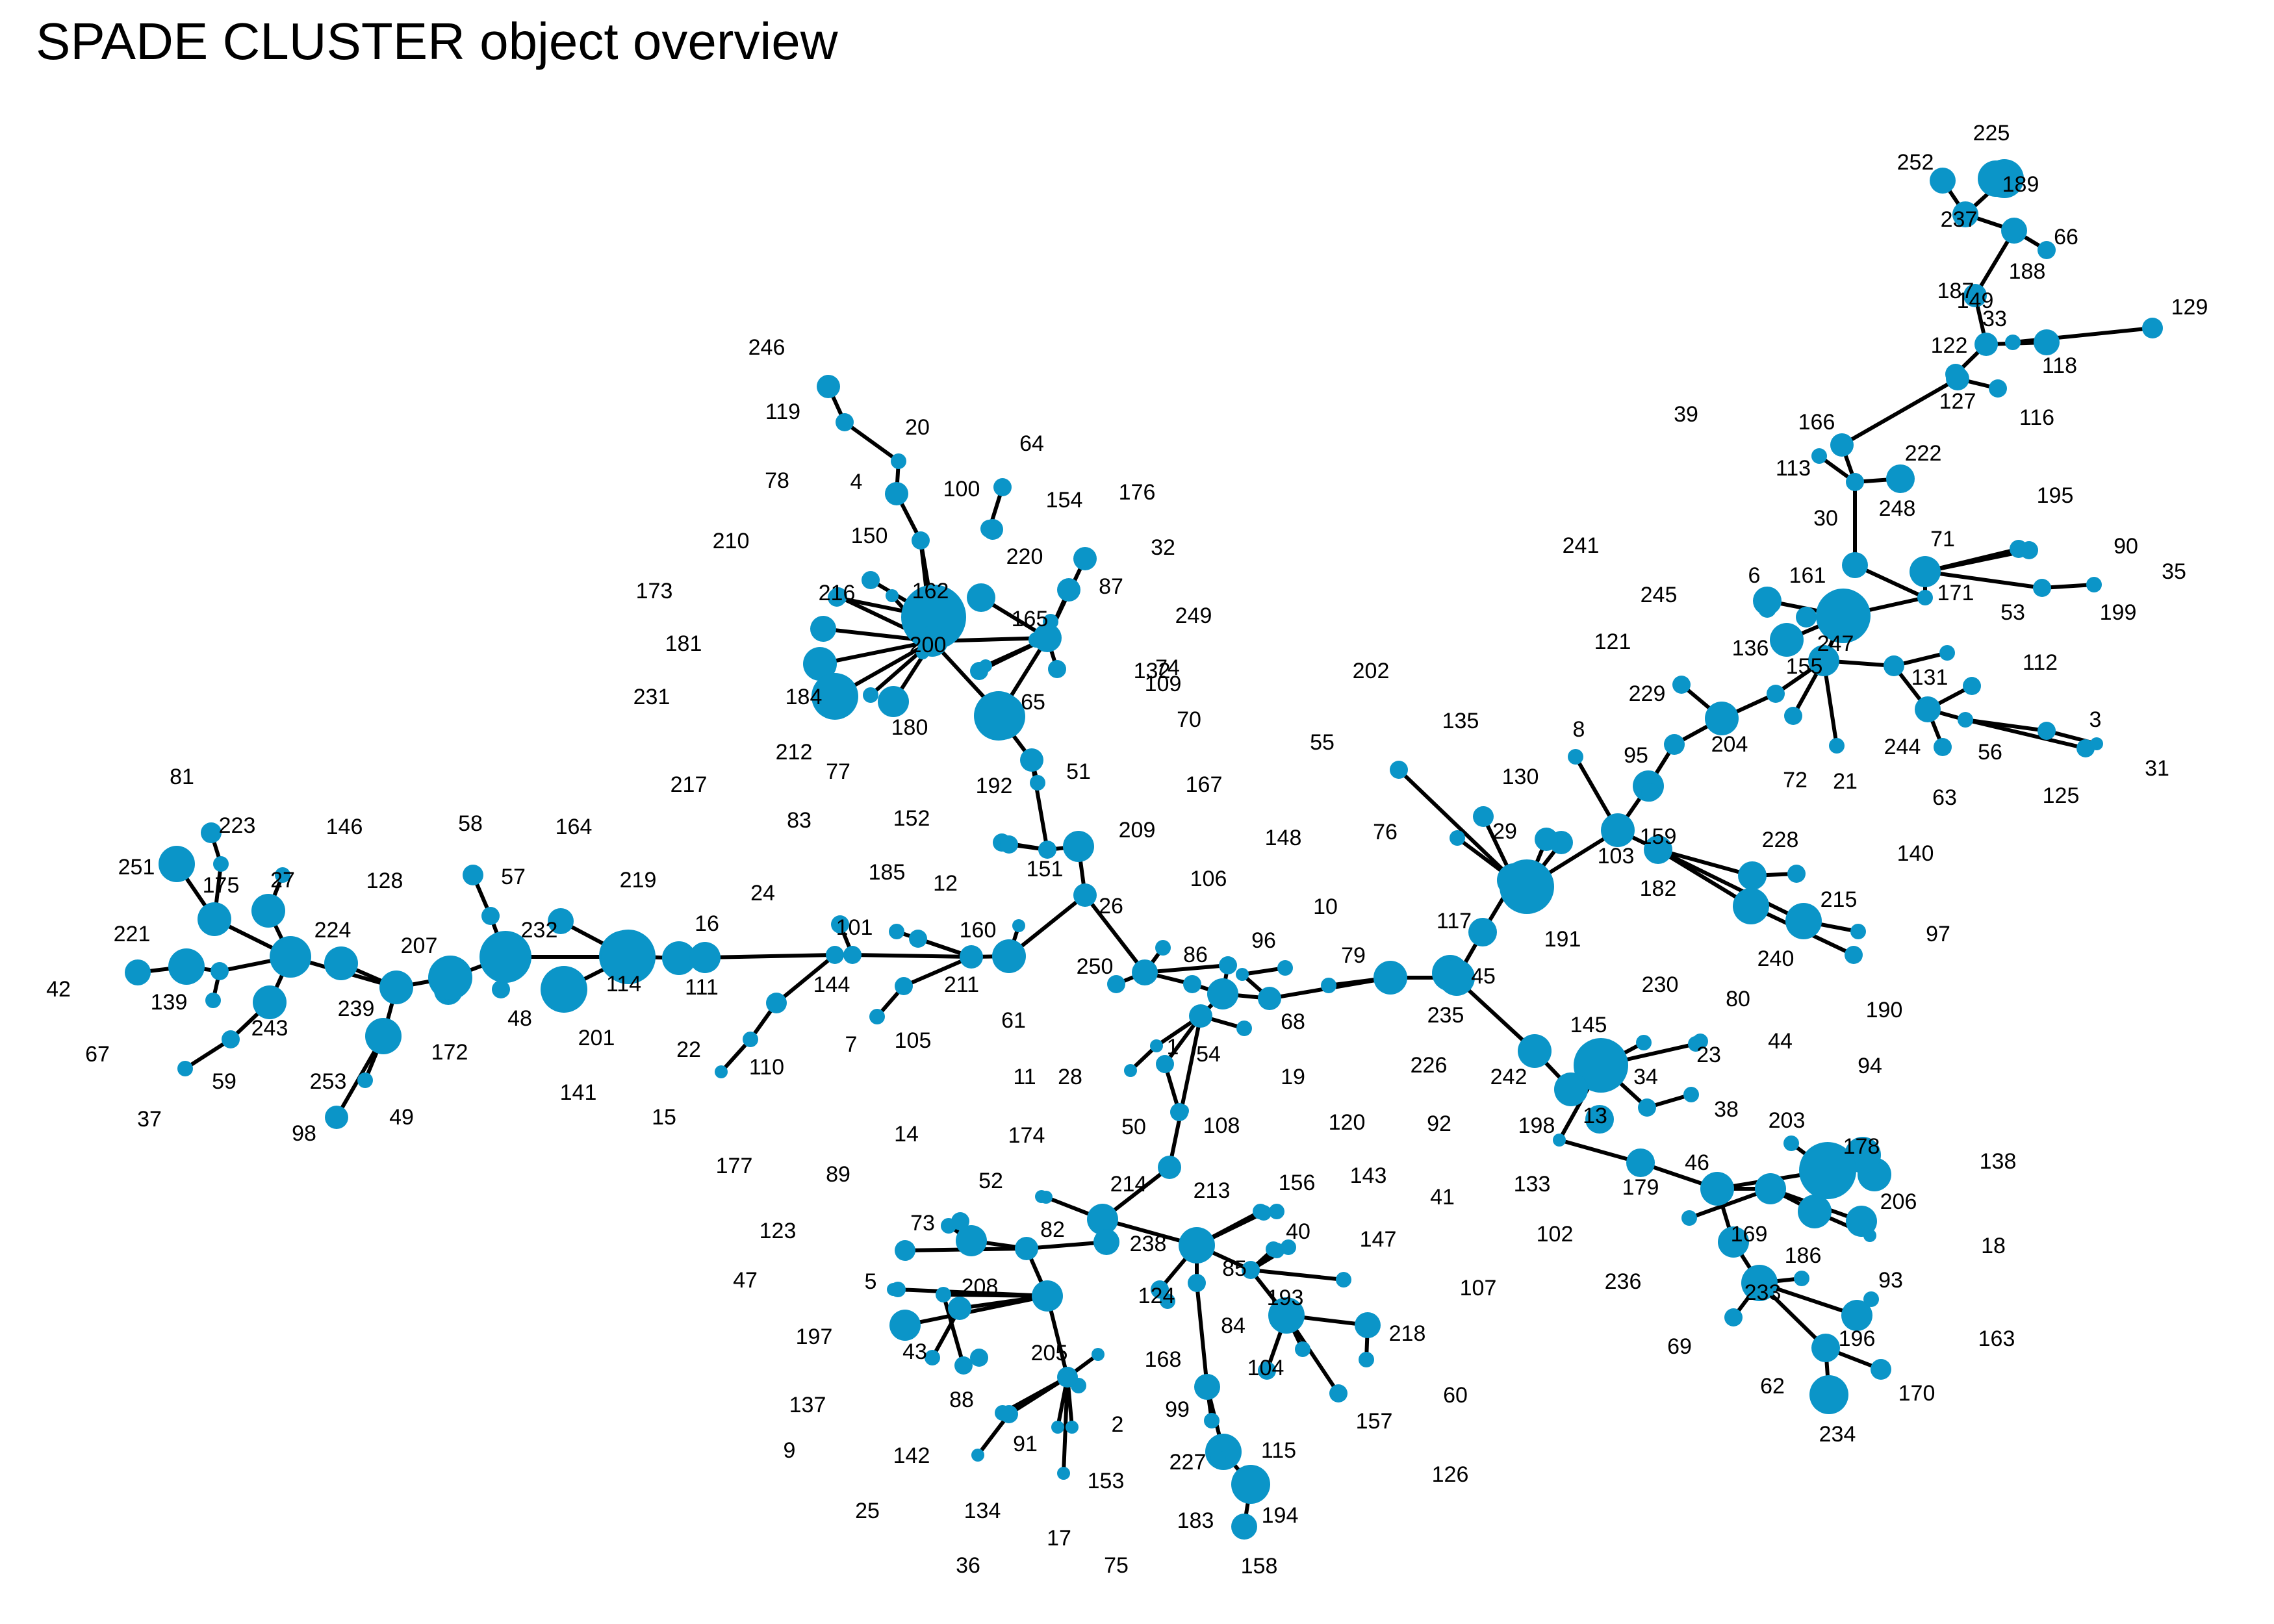  Describe the element at coordinates (2061, 795) in the screenshot. I see `cluster-node-label-125: 125` at that location.